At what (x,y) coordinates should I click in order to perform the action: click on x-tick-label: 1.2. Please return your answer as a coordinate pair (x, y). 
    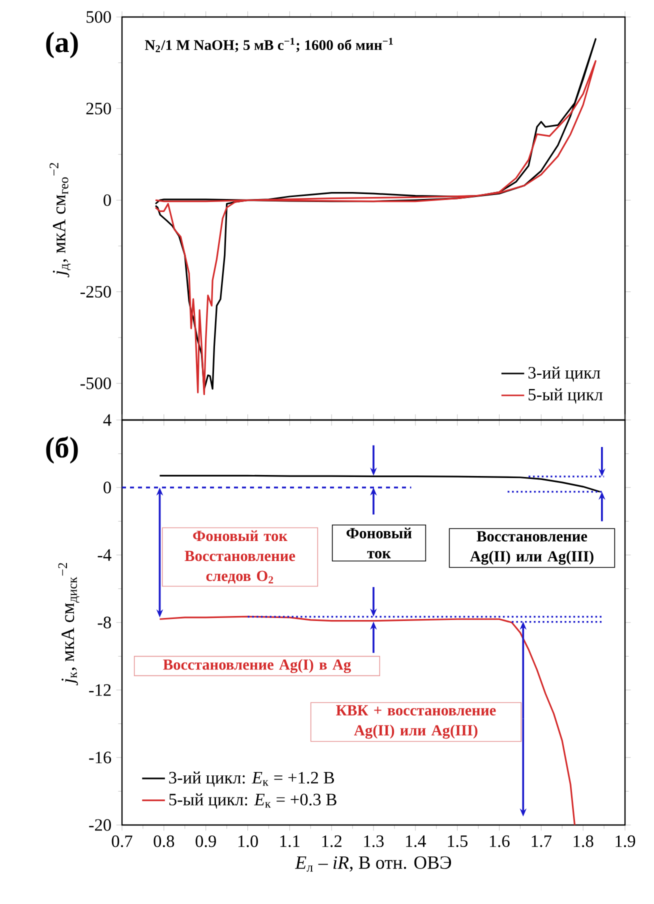
    Looking at the image, I should click on (332, 841).